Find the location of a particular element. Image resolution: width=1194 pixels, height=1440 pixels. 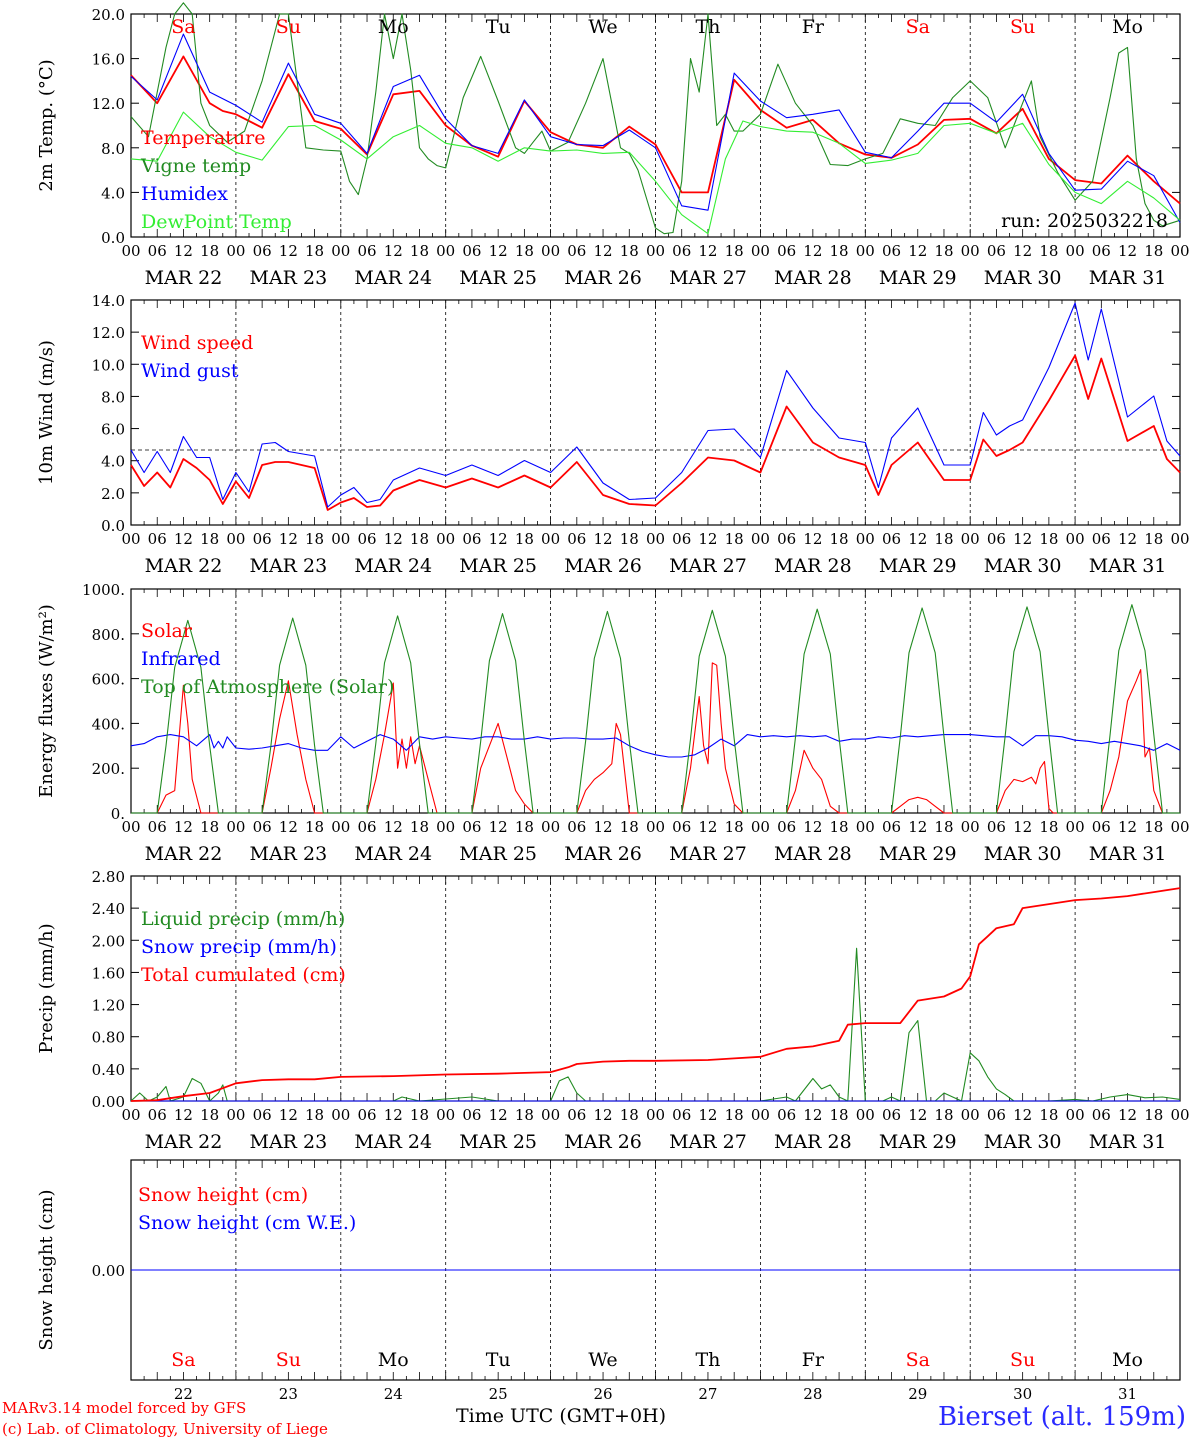

y-axis-label: 10m Wind (m/s) is located at coordinates (46, 412).